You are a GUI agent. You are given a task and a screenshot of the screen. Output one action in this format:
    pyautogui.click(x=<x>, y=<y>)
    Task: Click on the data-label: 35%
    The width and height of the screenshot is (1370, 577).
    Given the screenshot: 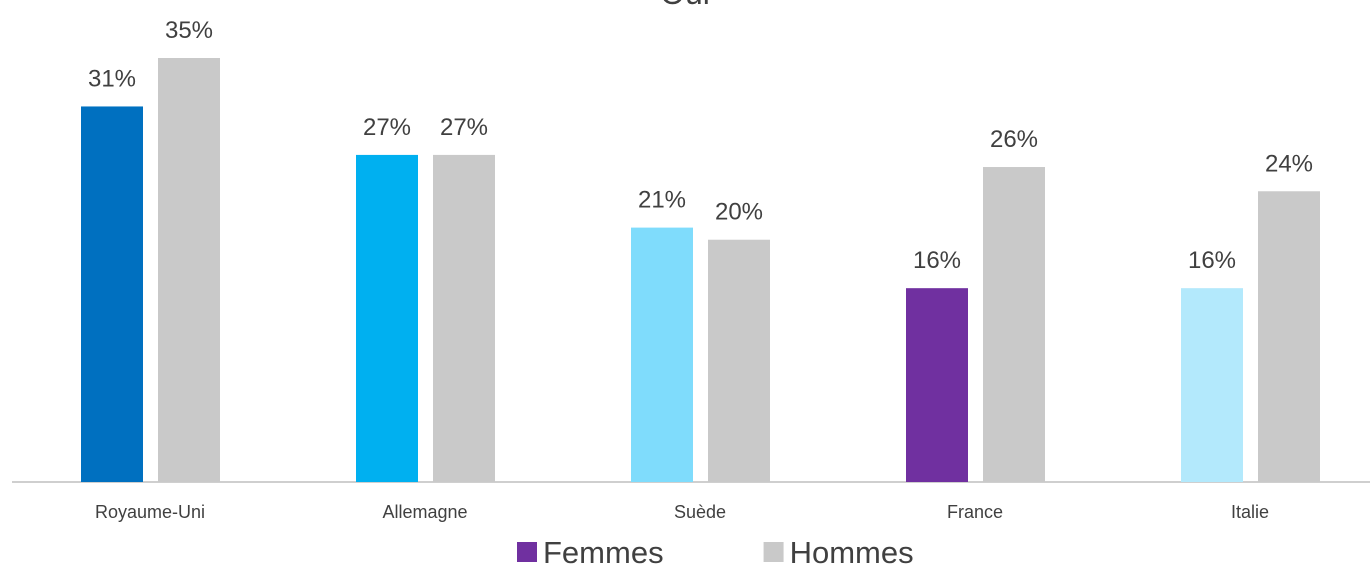 What is the action you would take?
    pyautogui.click(x=189, y=30)
    